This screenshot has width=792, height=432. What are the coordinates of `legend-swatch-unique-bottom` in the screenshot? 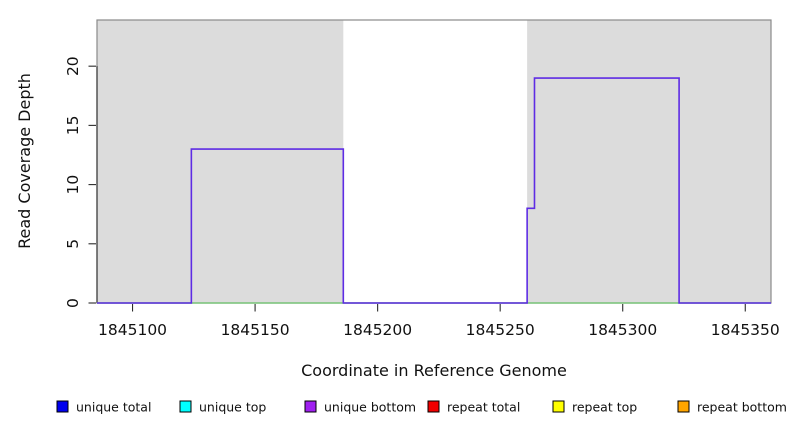 It's located at (310, 406).